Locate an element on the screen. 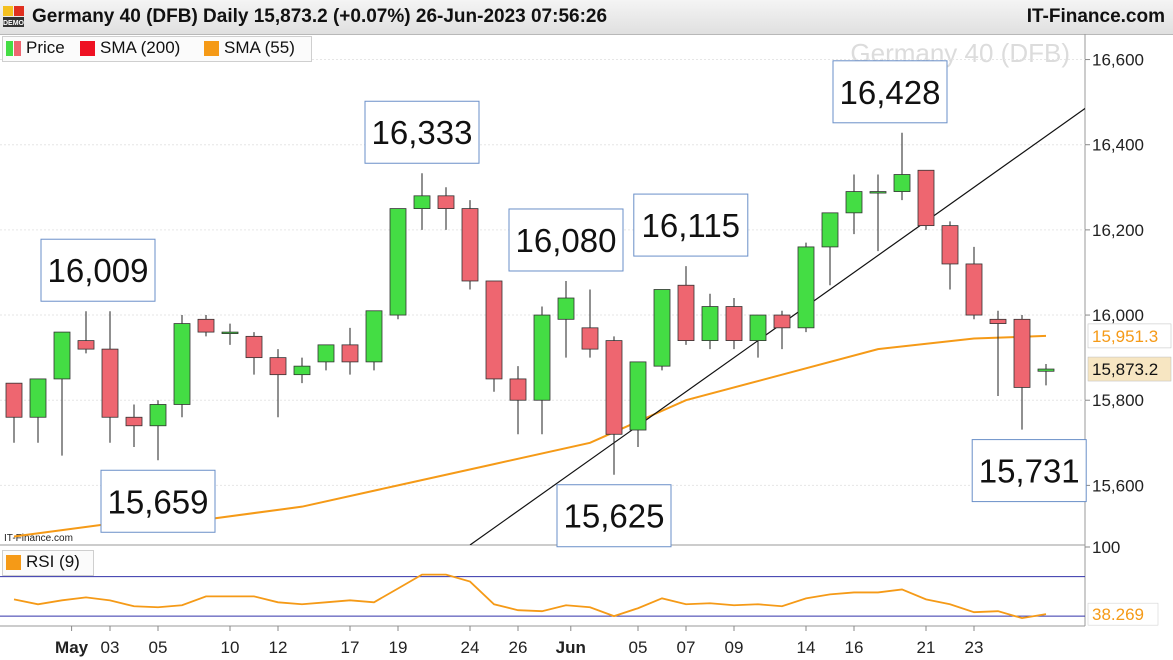 Image resolution: width=1173 pixels, height=660 pixels. time-axis-labels: May 03 05 10 12 17 19 24 26 Jun 05 07 09 14 16 21 23 is located at coordinates (519, 641).